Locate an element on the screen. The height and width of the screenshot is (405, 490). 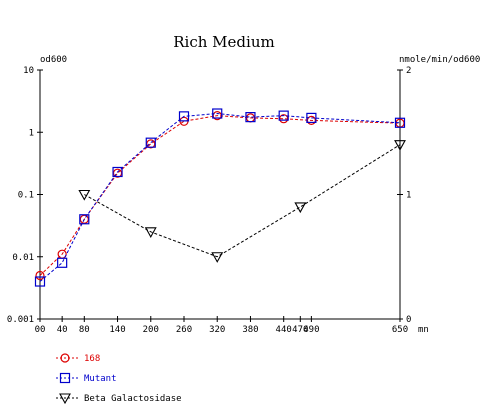
right-tick-label: 1 is located at coordinates (408, 196).